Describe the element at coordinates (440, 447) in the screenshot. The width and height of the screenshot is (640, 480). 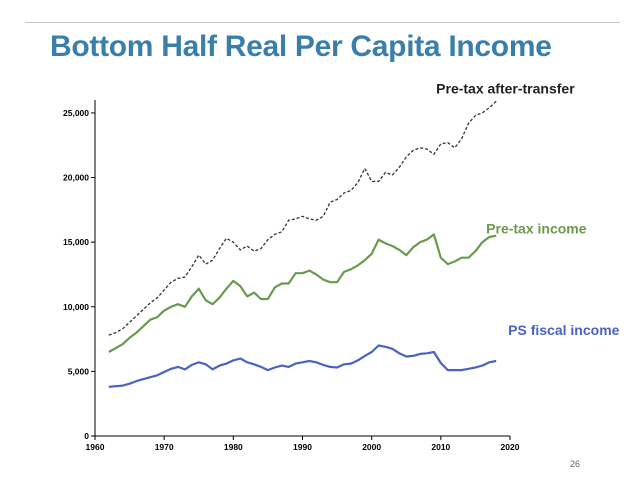
I see `x-tick-label: 2010` at that location.